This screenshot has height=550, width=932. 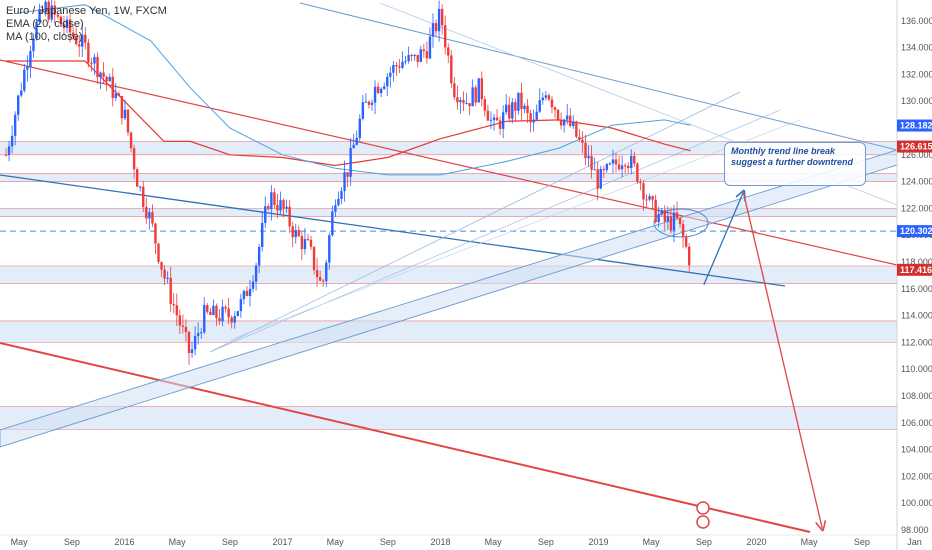 I want to click on time-tick-label: 2020, so click(x=756, y=542).